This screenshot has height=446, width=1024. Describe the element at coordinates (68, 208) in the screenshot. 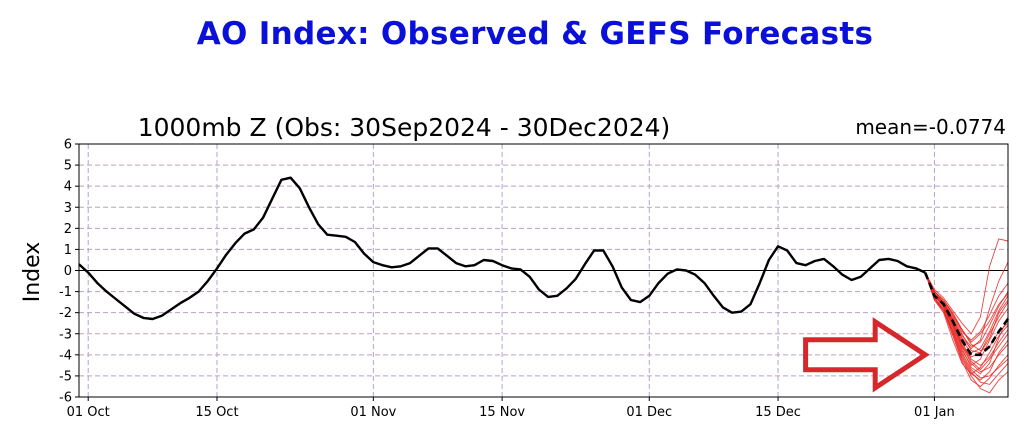

I see `y-tick-label: 3` at that location.